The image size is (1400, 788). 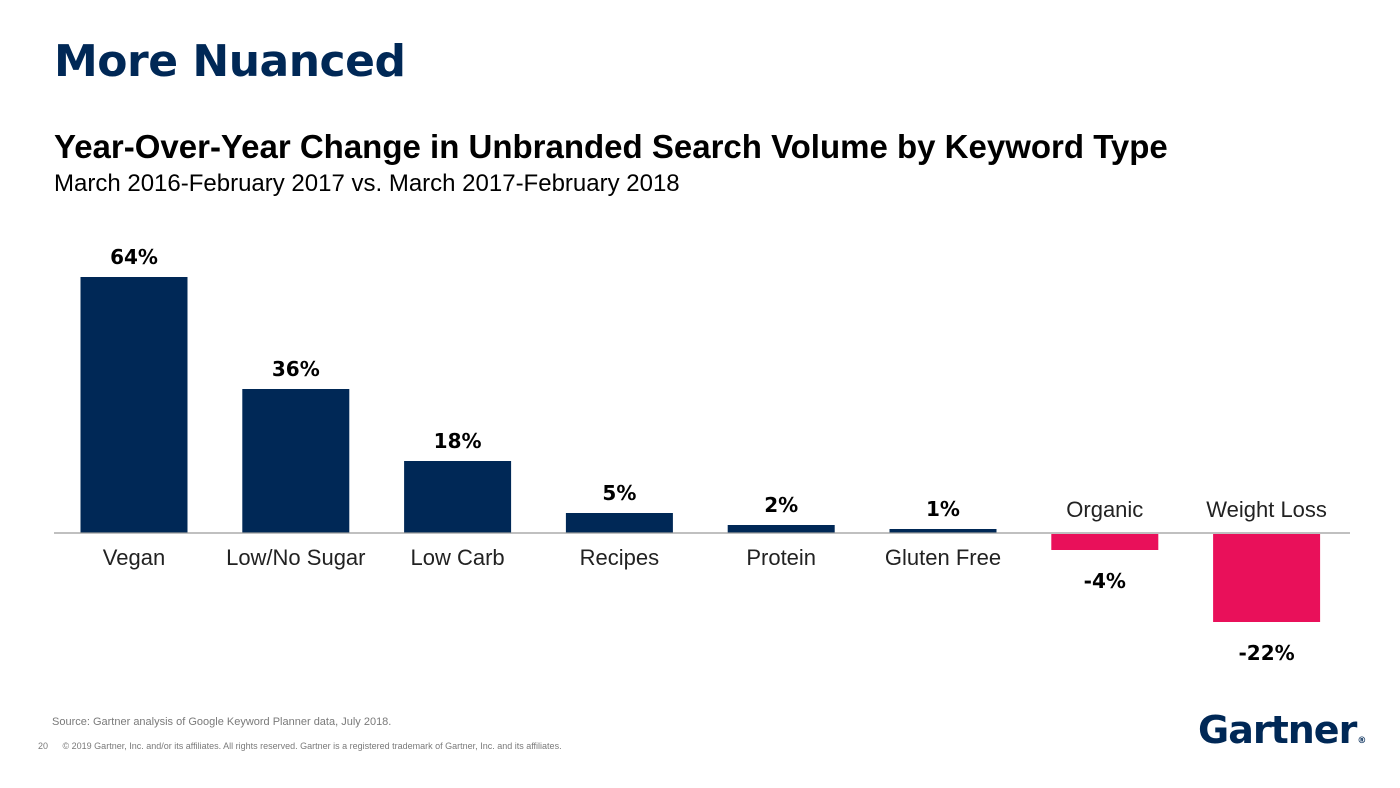 I want to click on category-label-organic: Organic, so click(x=1104, y=509).